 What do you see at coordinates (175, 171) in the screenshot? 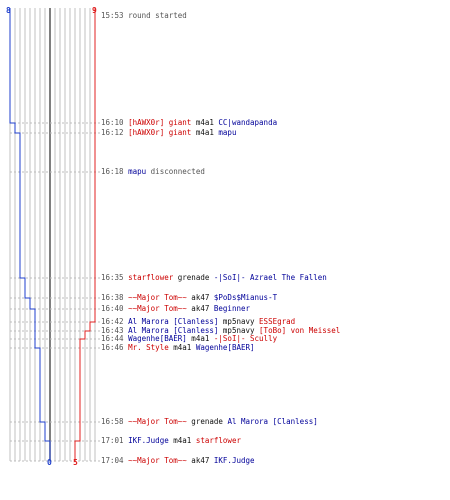
I see `event-text: disconnected` at bounding box center [175, 171].